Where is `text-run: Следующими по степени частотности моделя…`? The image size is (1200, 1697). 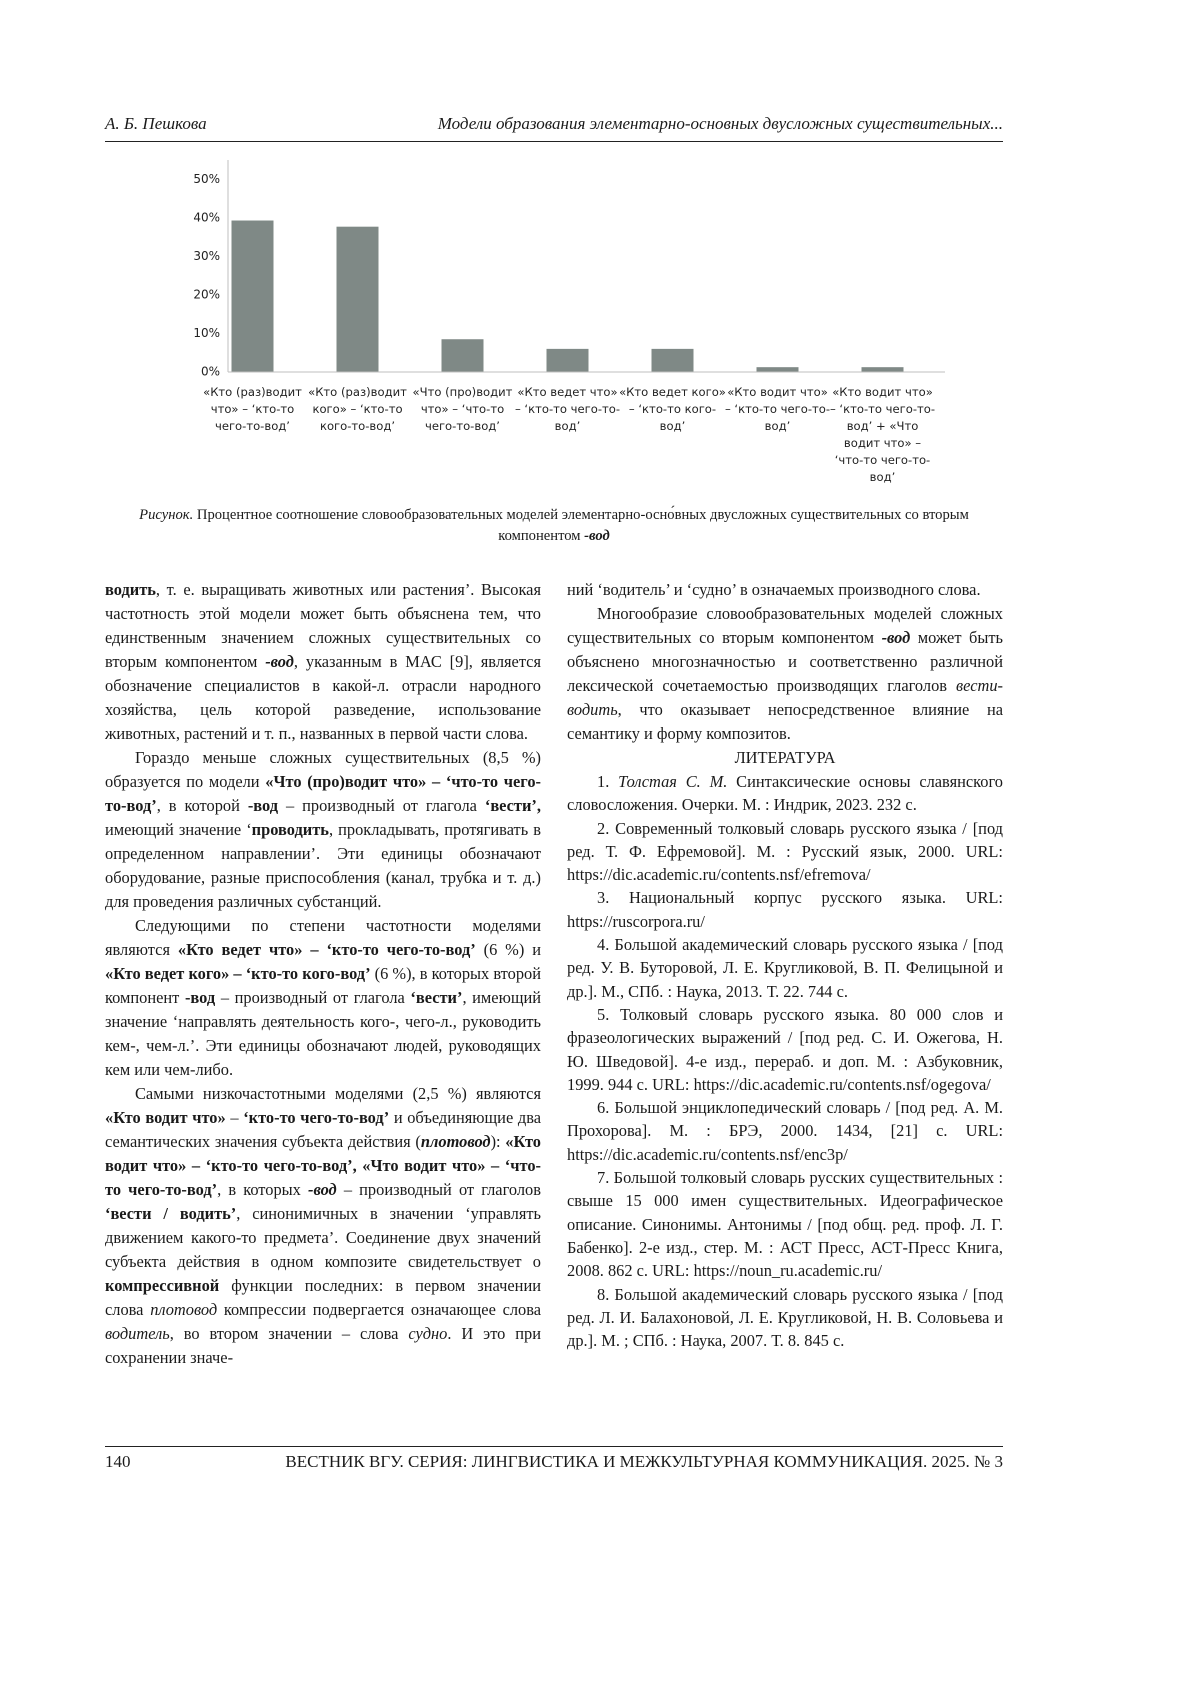 text-run: Следующими по степени частотности моделя… is located at coordinates (323, 937).